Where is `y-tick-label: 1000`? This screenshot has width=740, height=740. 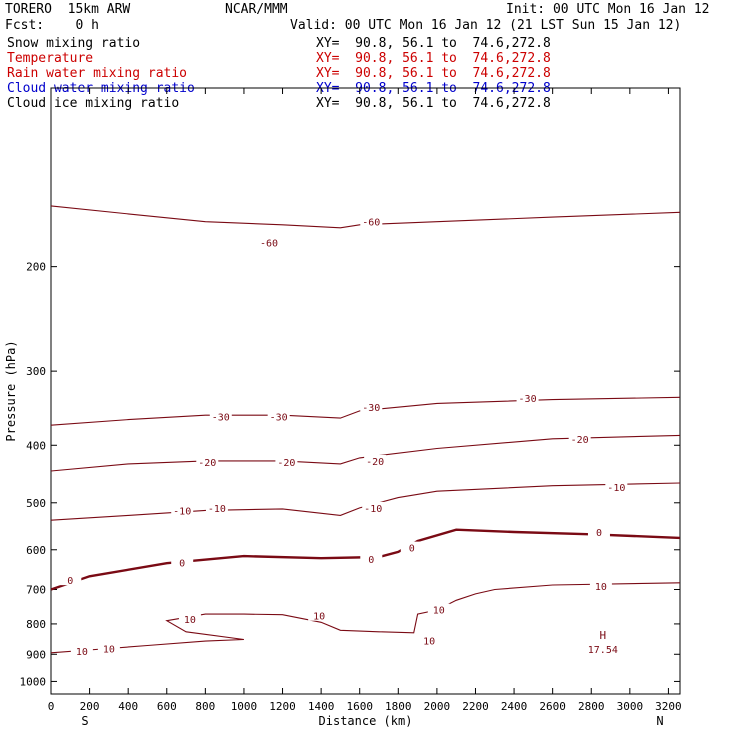 y-tick-label: 1000 is located at coordinates (33, 681).